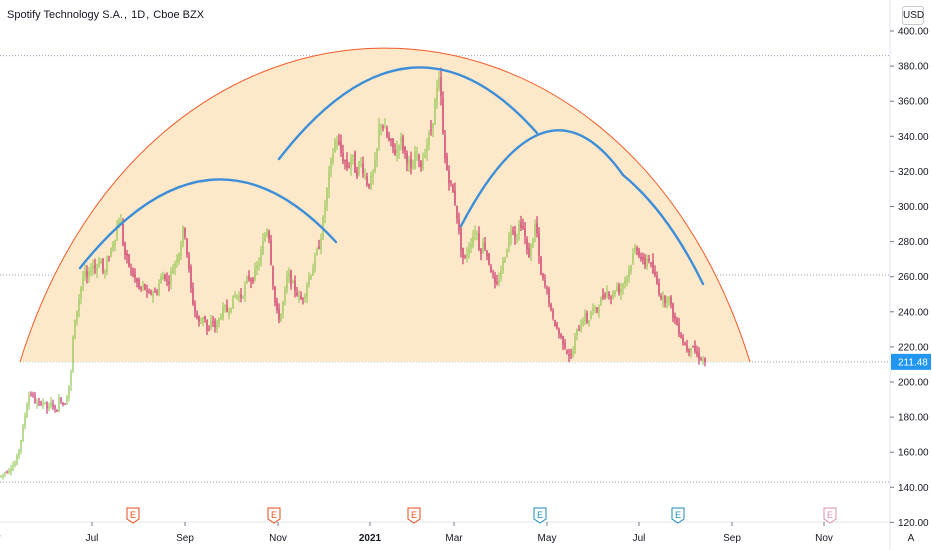 The height and width of the screenshot is (550, 932). What do you see at coordinates (913, 453) in the screenshot?
I see `price-tick-label: 160.00` at bounding box center [913, 453].